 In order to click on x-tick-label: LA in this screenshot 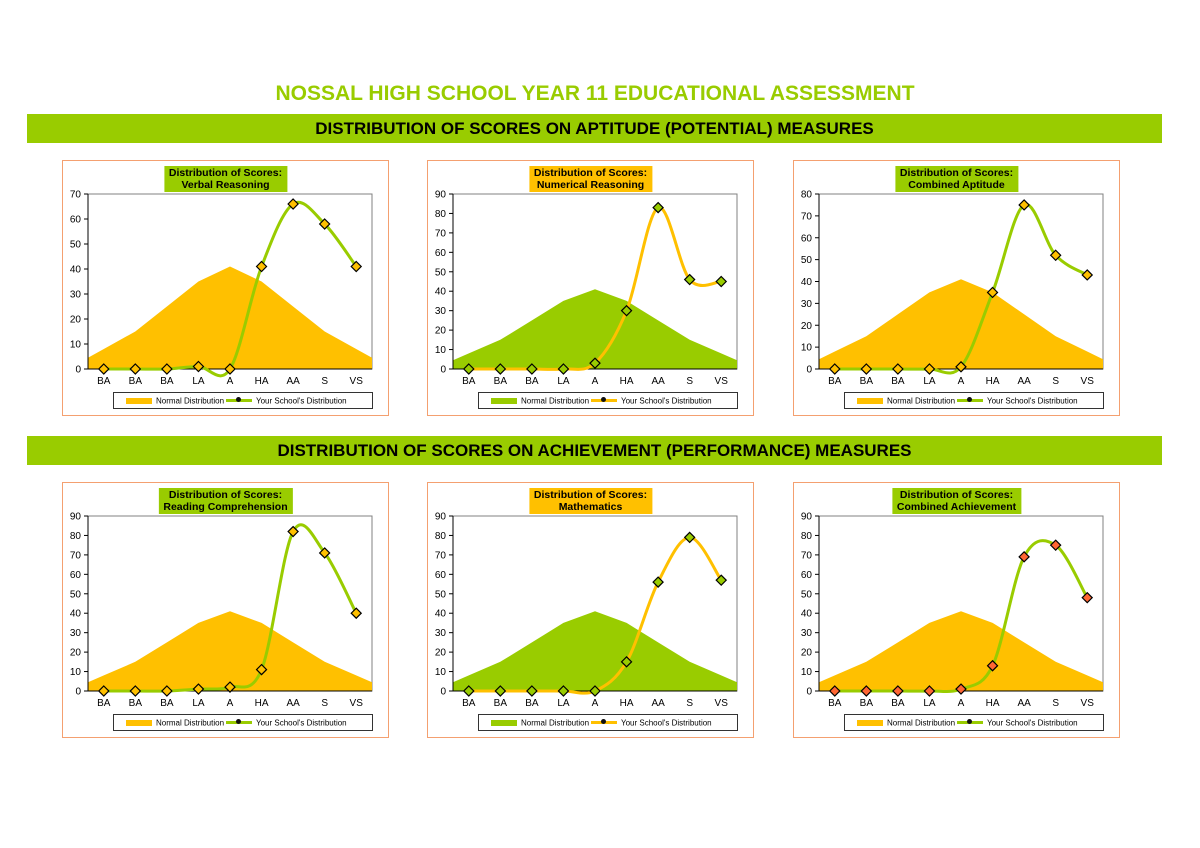, I will do `click(563, 381)`.